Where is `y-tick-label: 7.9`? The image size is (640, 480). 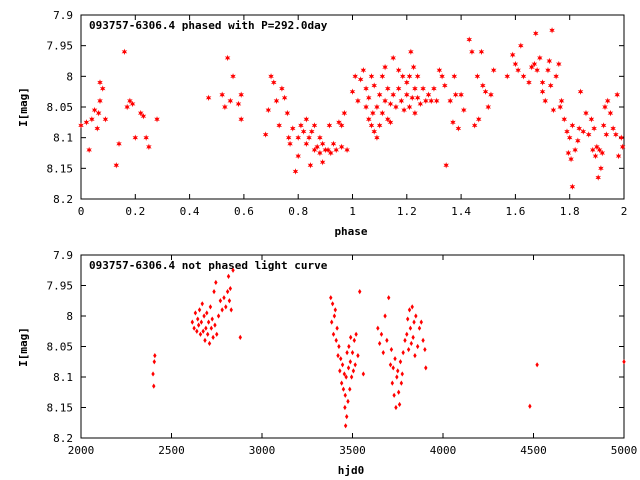
y-tick-label: 7.9 is located at coordinates (63, 15).